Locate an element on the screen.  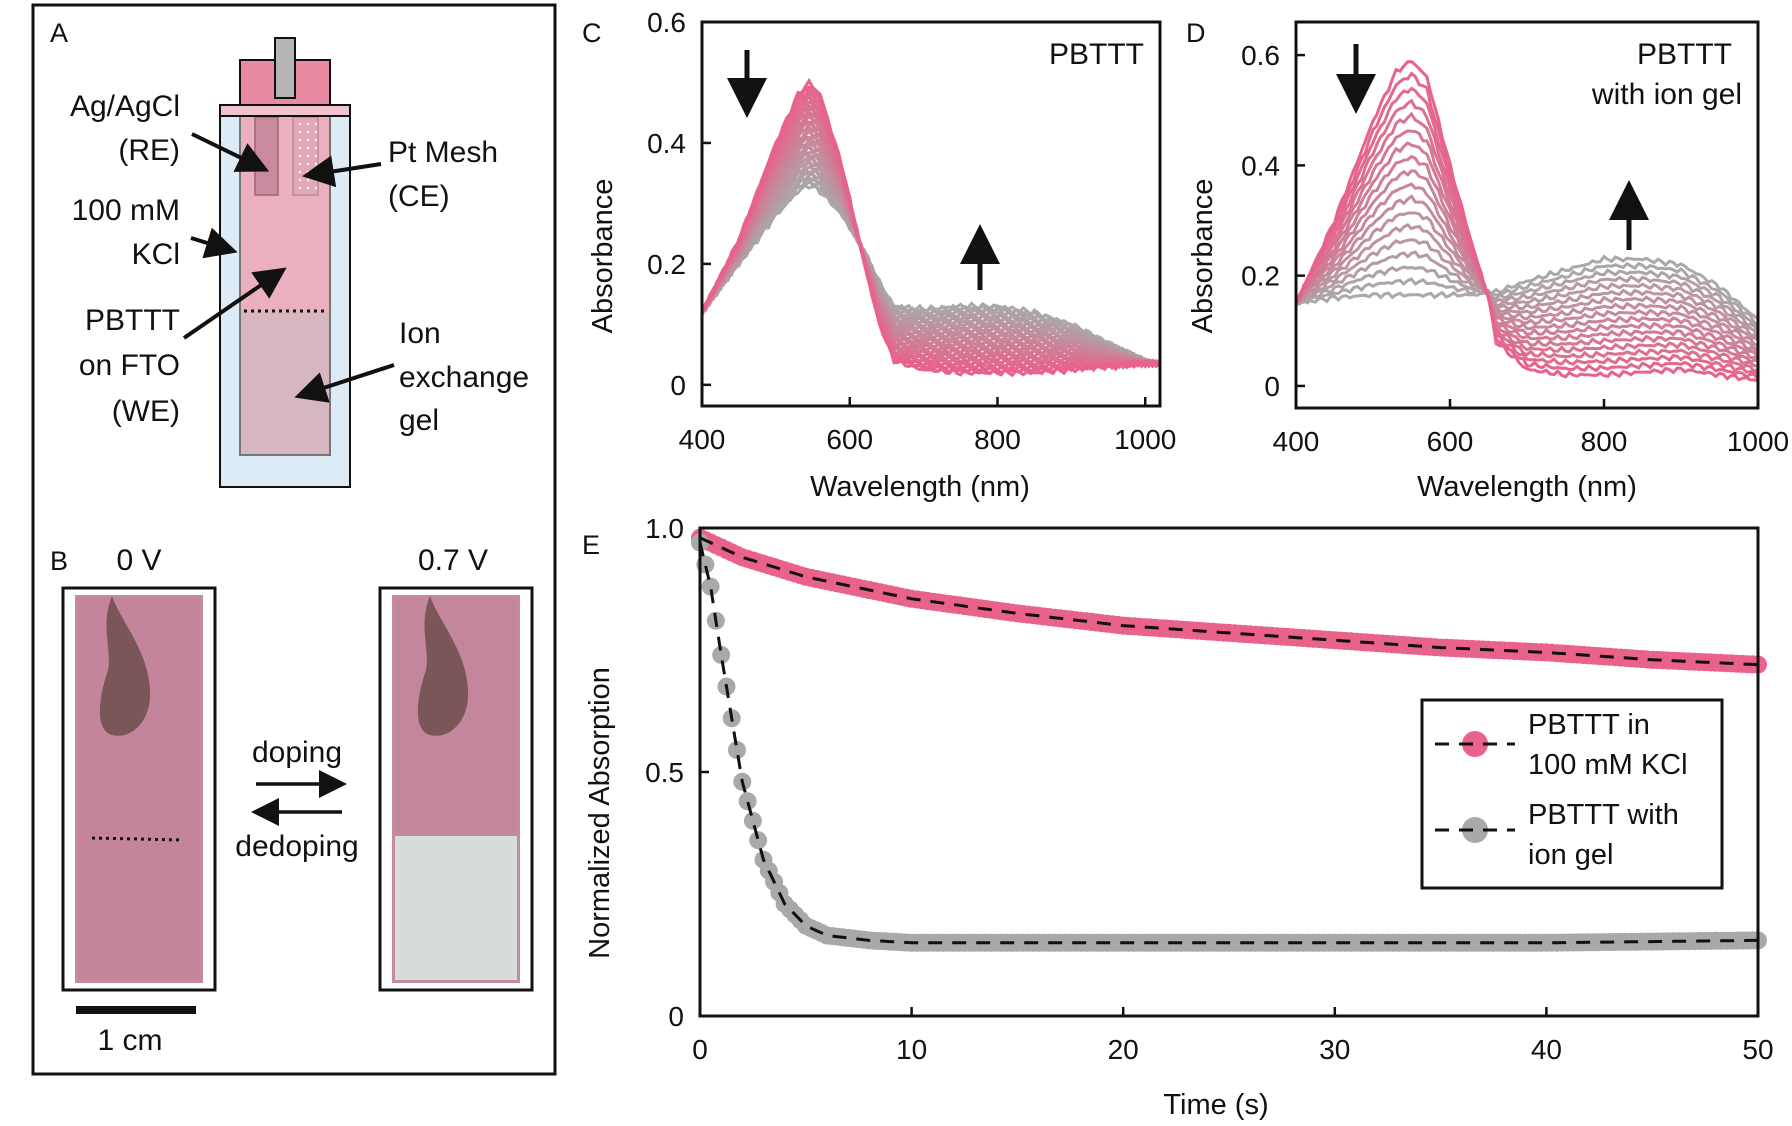
label-re-1: Ag/AgCl is located at coordinates (125, 106).